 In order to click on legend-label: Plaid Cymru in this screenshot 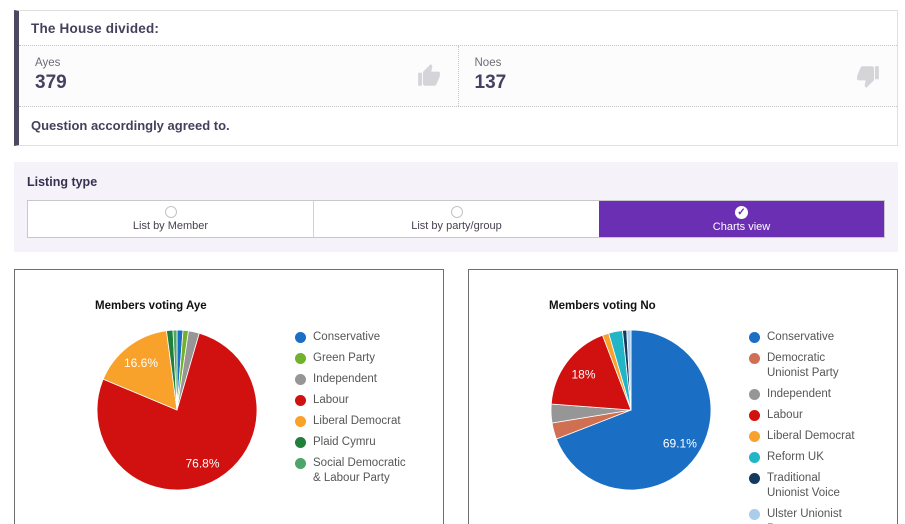, I will do `click(344, 442)`.